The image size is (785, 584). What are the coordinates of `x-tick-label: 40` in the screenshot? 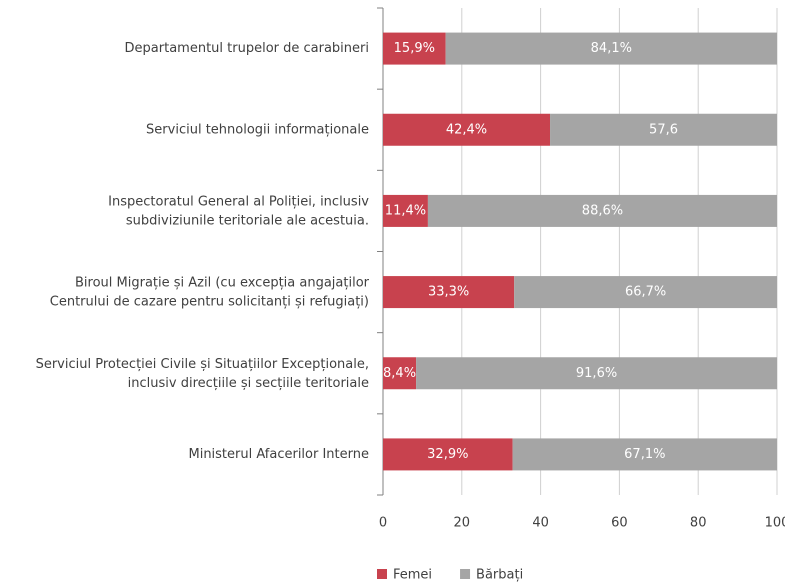 It's located at (540, 523).